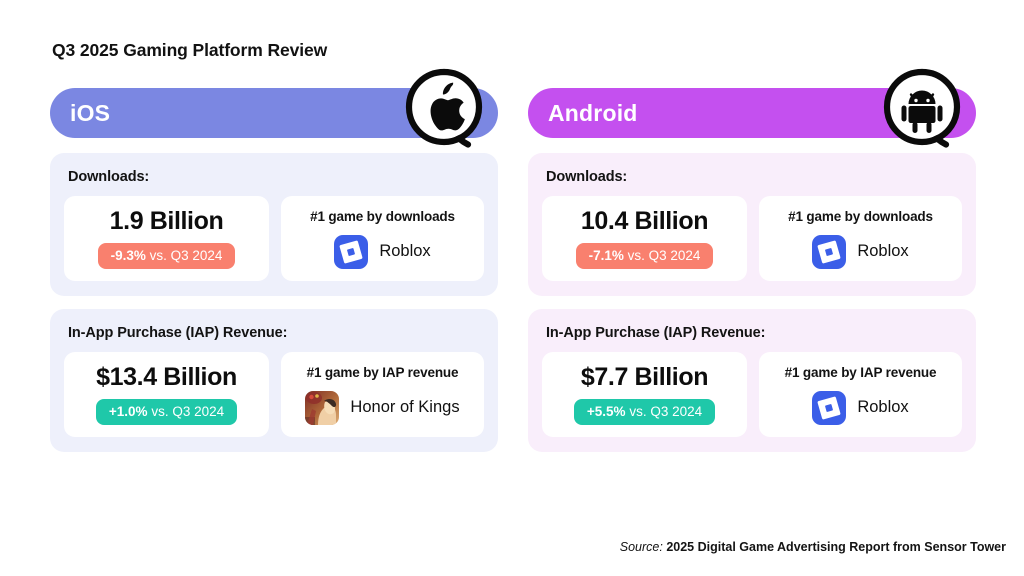 This screenshot has width=1024, height=576. I want to click on delta-badge: -7.1% vs. Q3 2024, so click(644, 256).